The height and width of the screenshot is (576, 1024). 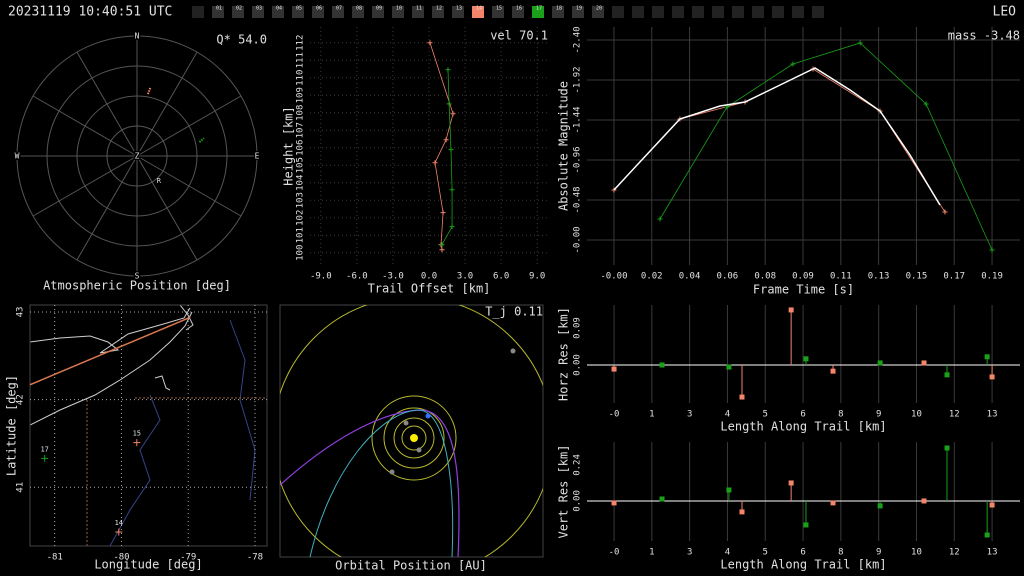 What do you see at coordinates (578, 365) in the screenshot?
I see `y-tick-label: 0.00` at bounding box center [578, 365].